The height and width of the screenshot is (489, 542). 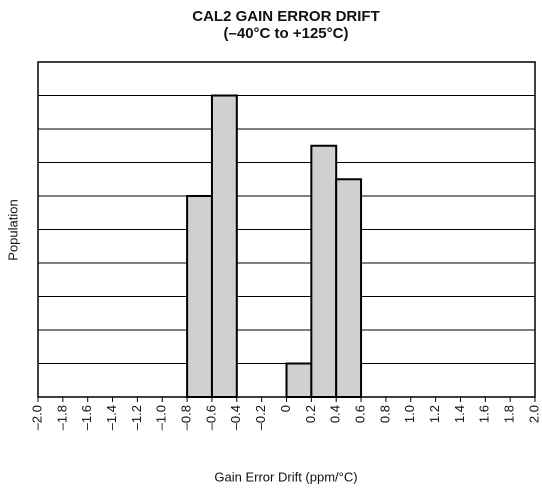 What do you see at coordinates (12, 229) in the screenshot?
I see `y-axis-label: Population` at bounding box center [12, 229].